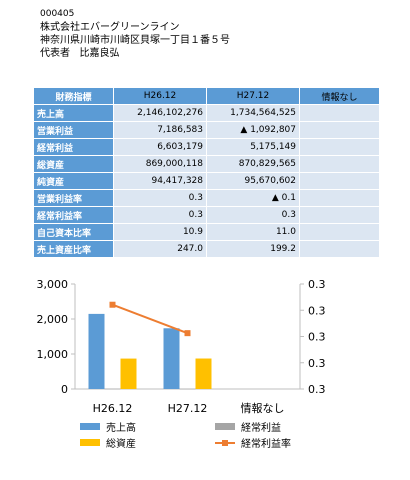 The width and height of the screenshot is (410, 480). Describe the element at coordinates (225, 426) in the screenshot. I see `legend-swatch-経常利益` at that location.